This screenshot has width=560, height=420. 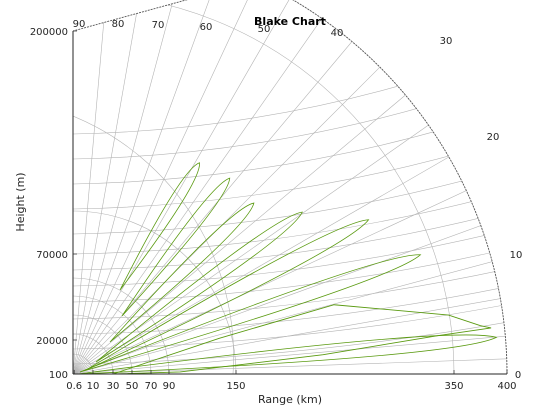 What do you see at coordinates (113, 386) in the screenshot?
I see `x-tick-label: 30` at bounding box center [113, 386].